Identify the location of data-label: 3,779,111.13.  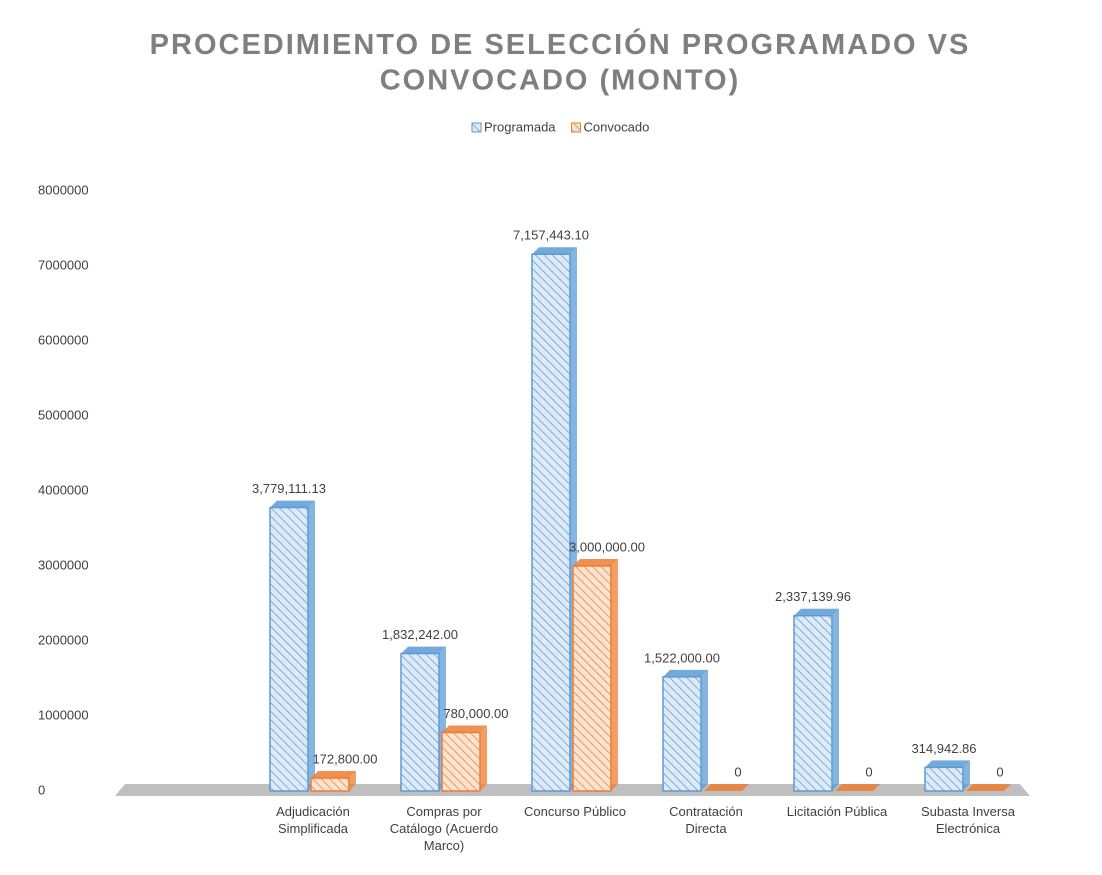
(289, 488).